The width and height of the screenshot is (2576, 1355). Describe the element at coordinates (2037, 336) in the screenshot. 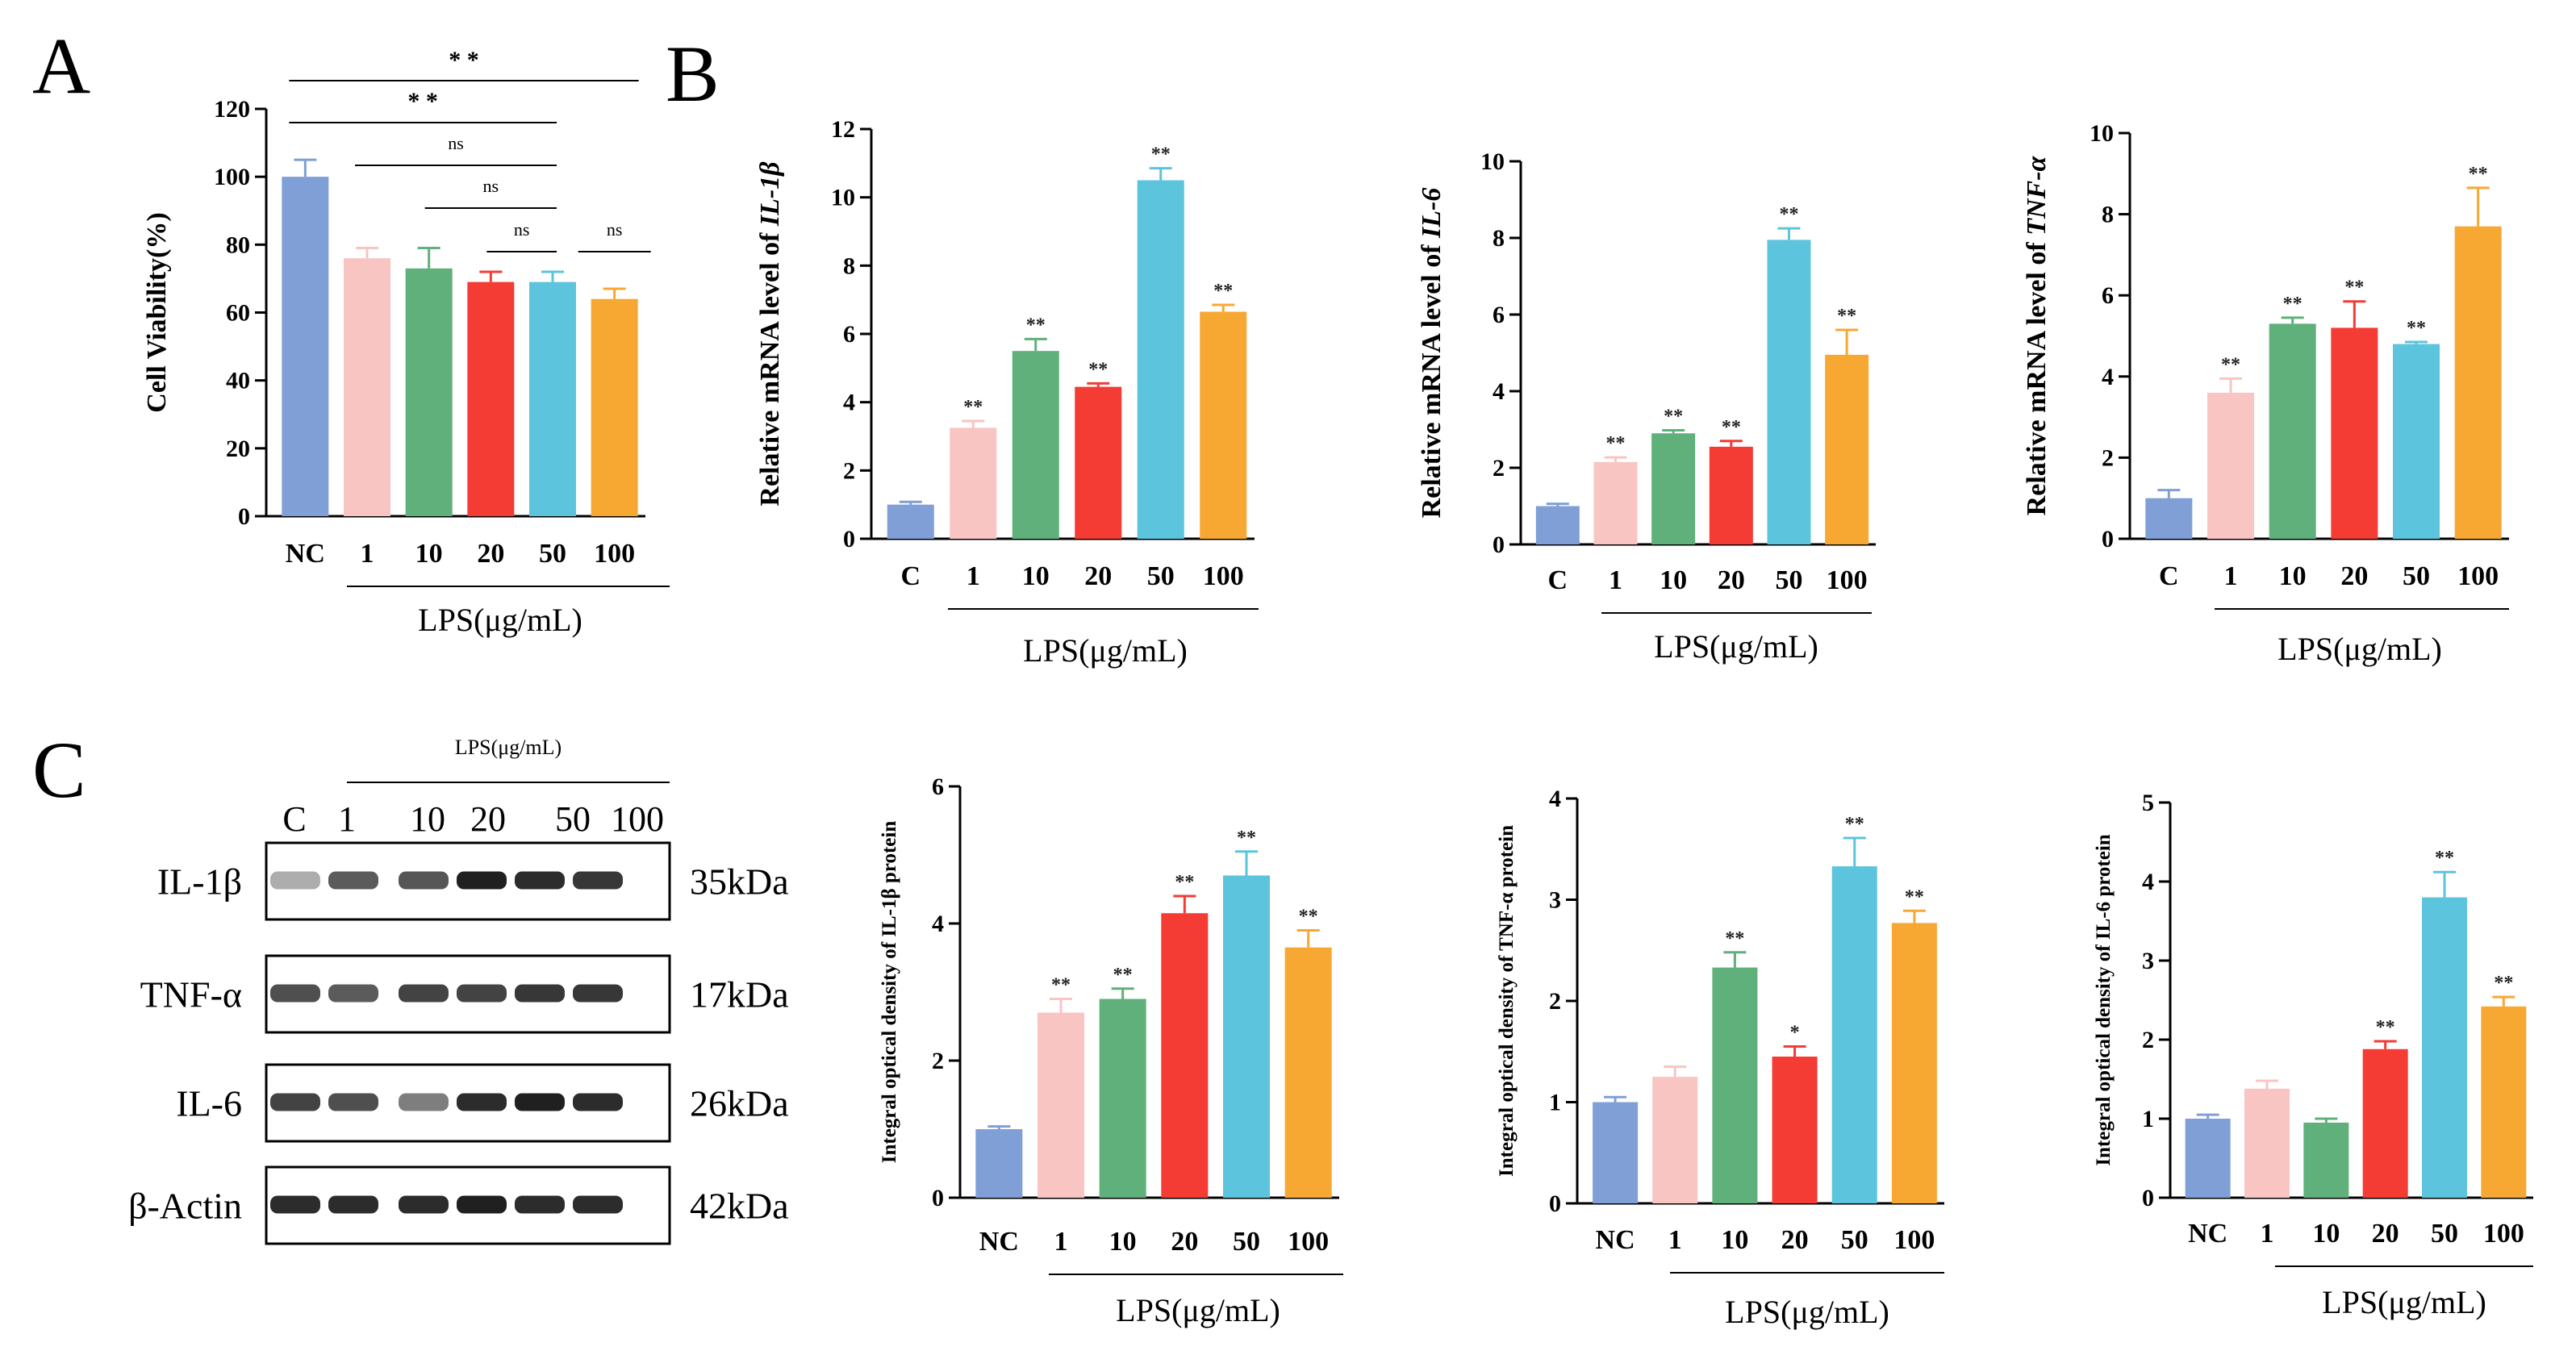

I see `y-axis-title: Relative mRNA level of TNF-α` at that location.